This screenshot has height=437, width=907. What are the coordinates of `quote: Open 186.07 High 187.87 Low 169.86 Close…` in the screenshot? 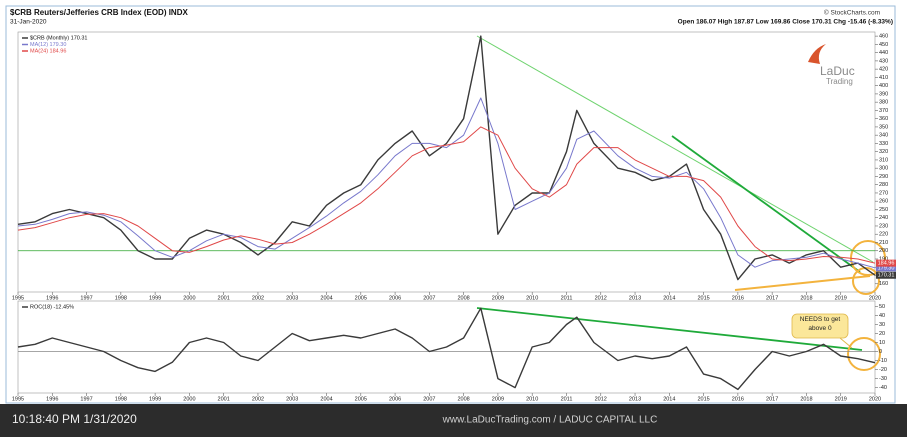 It's located at (785, 22).